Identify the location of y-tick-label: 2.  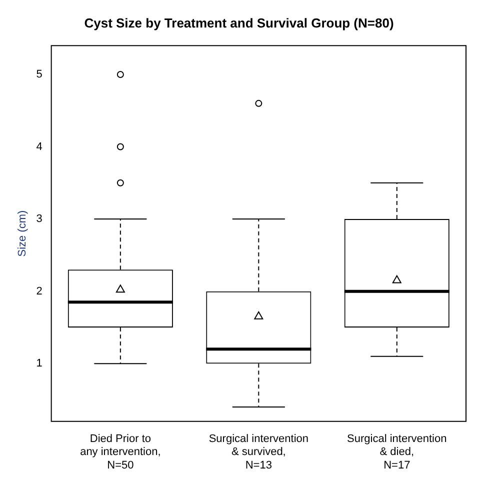
(39, 291).